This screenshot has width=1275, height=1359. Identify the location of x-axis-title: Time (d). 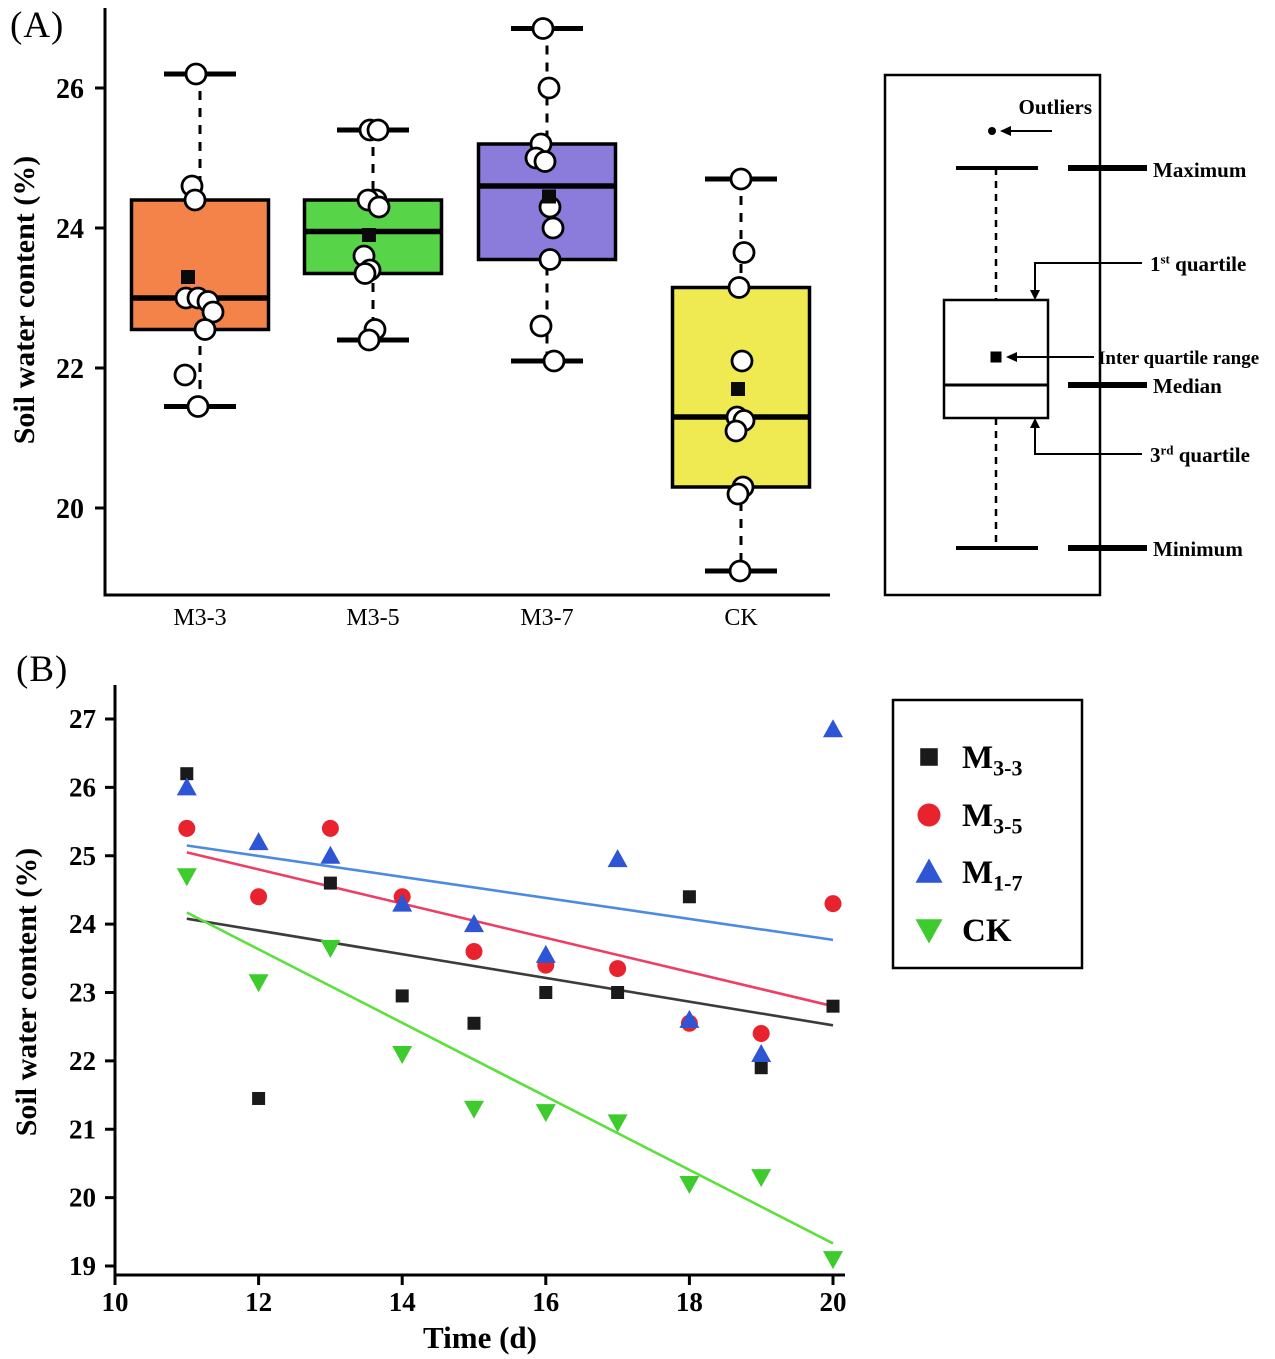
(480, 1337).